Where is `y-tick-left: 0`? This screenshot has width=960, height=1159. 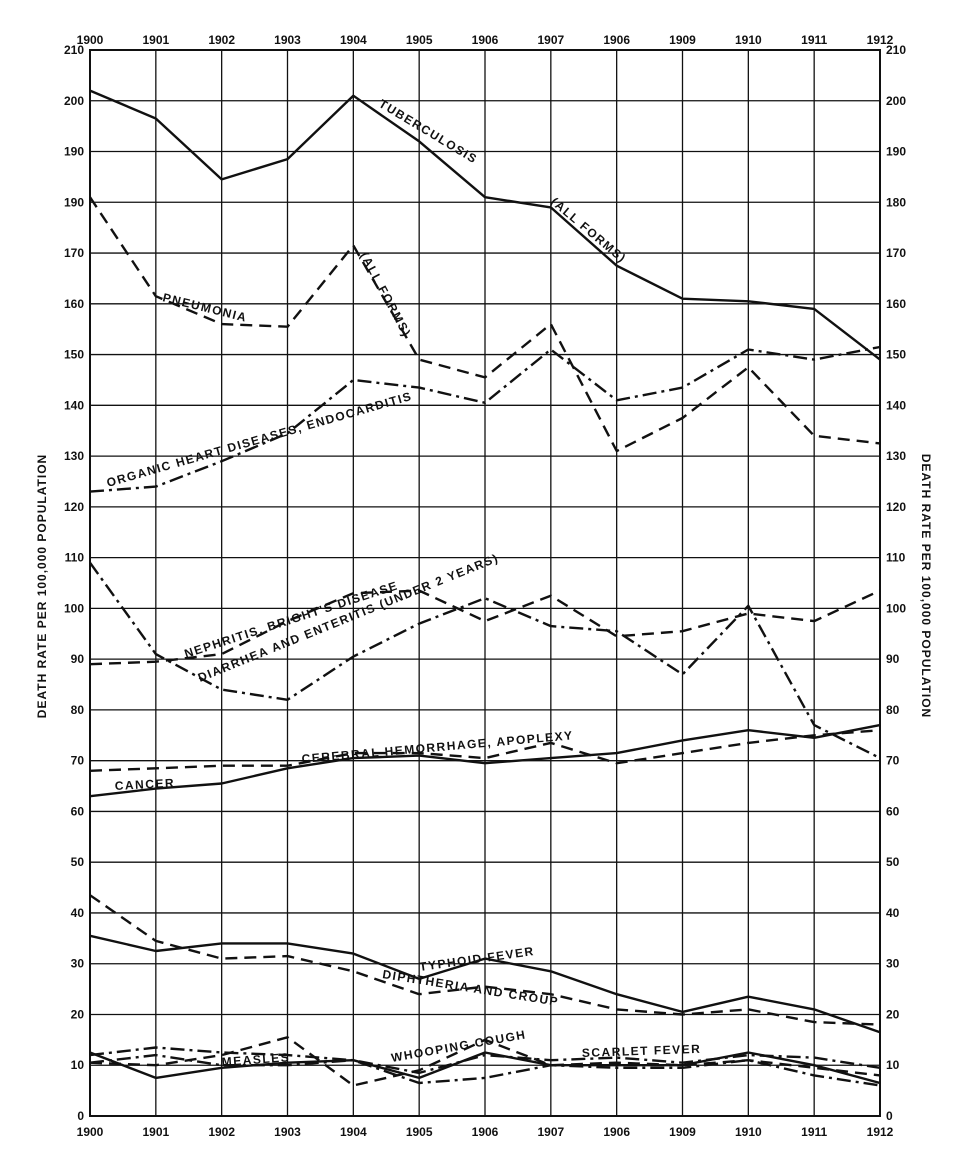
y-tick-left: 0 is located at coordinates (80, 1116).